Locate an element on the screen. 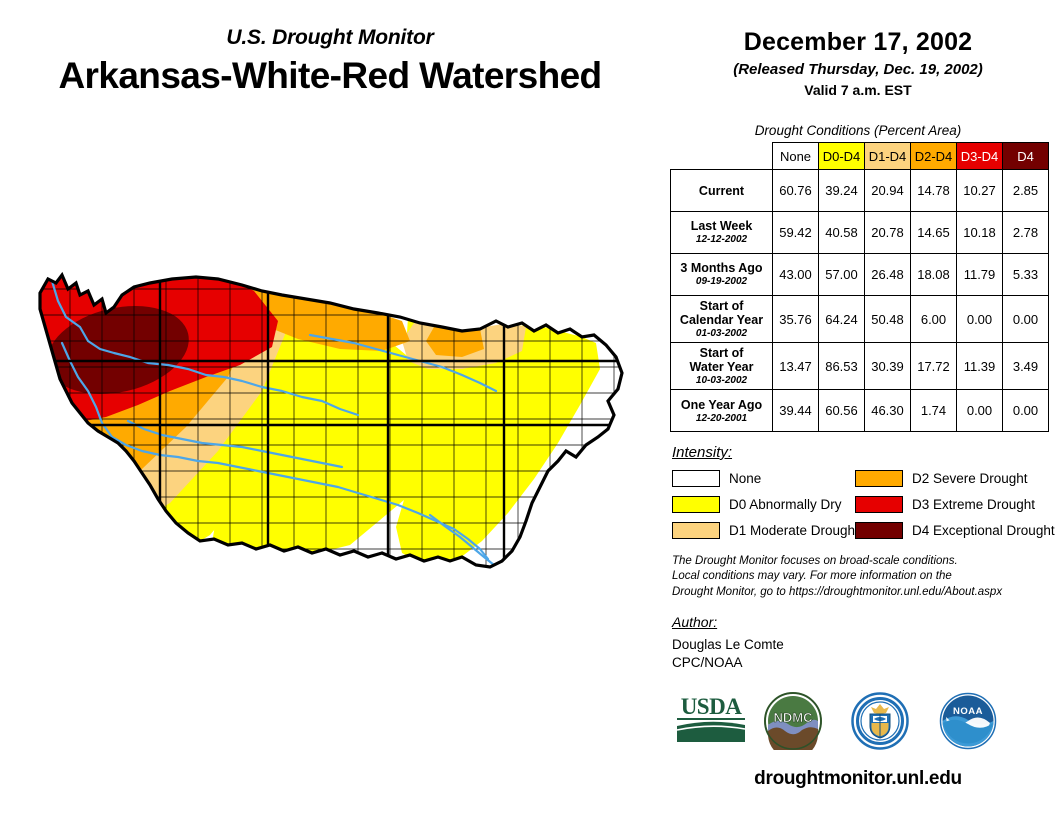  cell-d2-d4: 18.08 is located at coordinates (933, 274).